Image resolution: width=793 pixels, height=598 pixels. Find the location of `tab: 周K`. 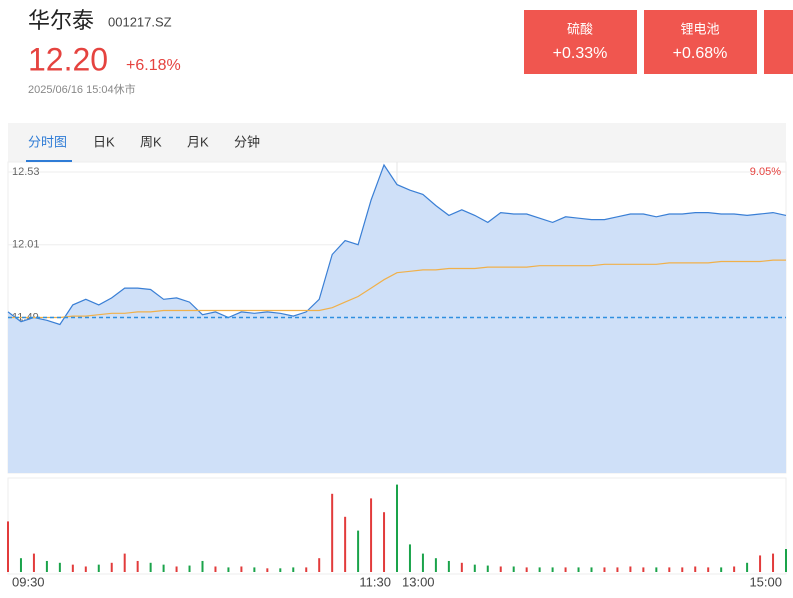

tab: 周K is located at coordinates (151, 141).